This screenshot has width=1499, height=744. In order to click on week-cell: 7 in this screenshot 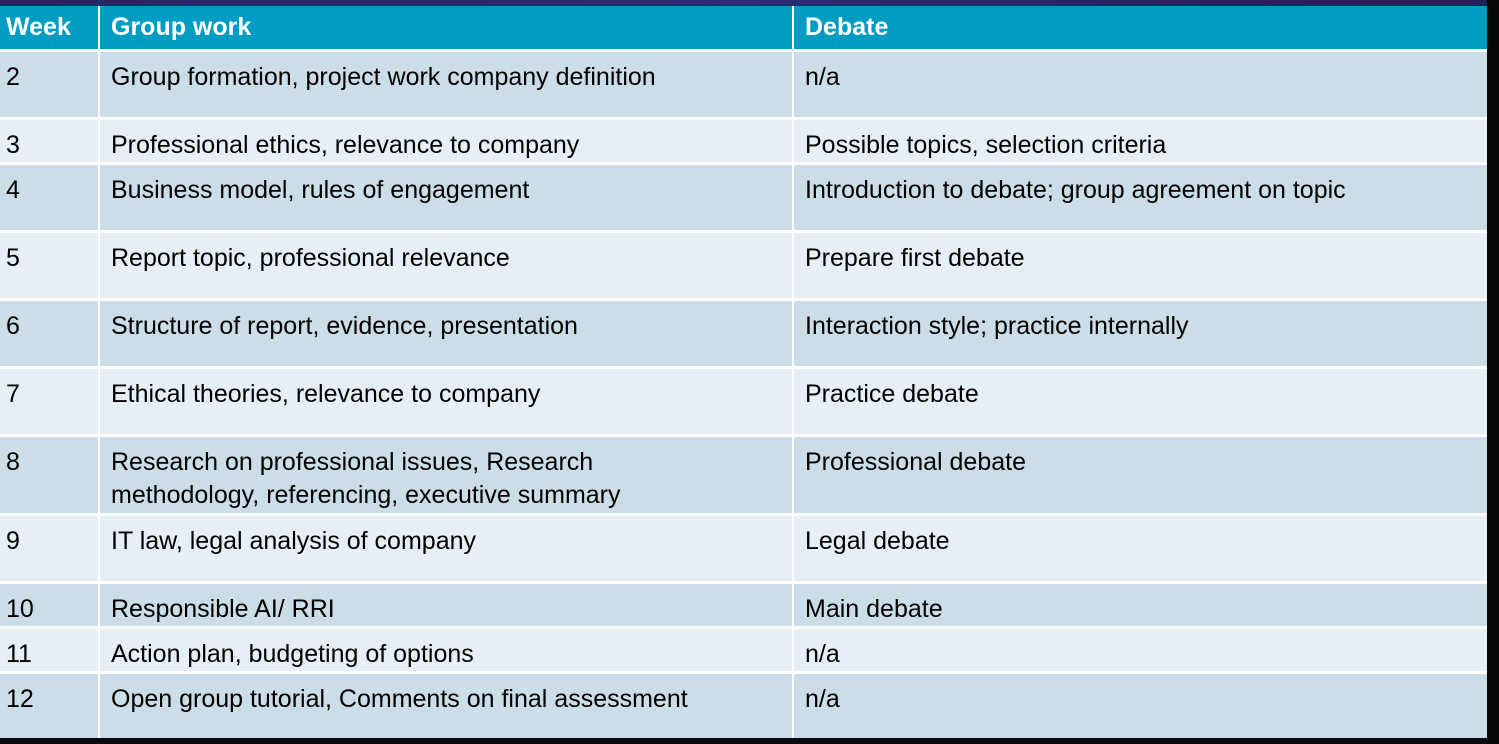, I will do `click(49, 400)`.